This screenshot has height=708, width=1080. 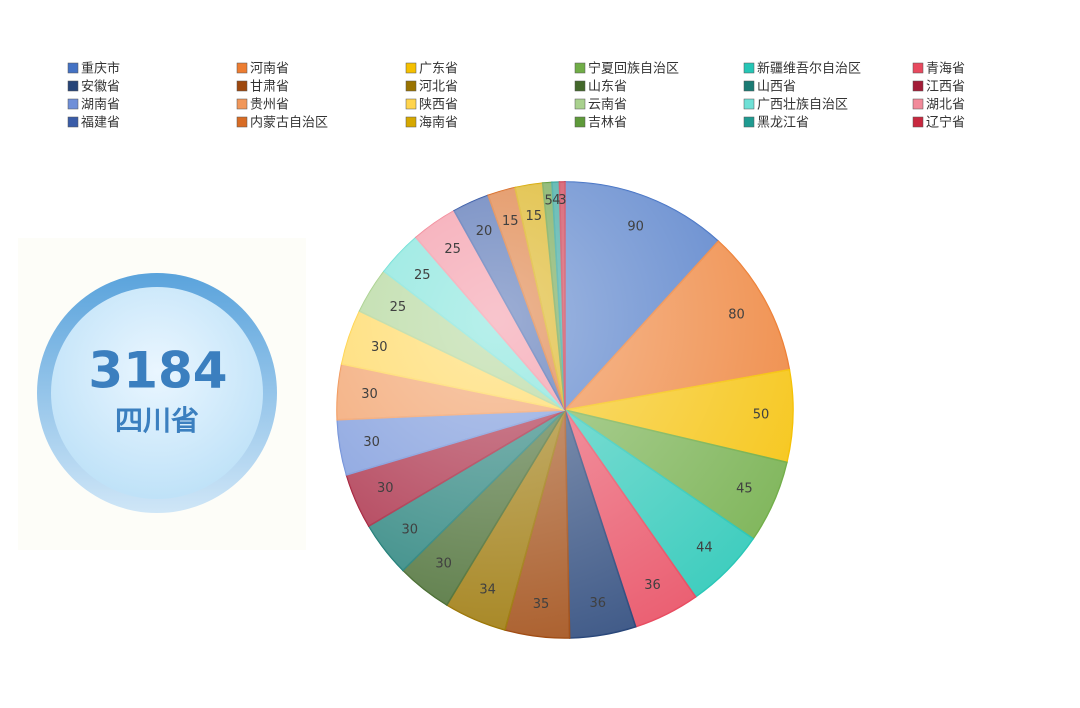 What do you see at coordinates (289, 123) in the screenshot?
I see `legend-label: 内蒙古自治区` at bounding box center [289, 123].